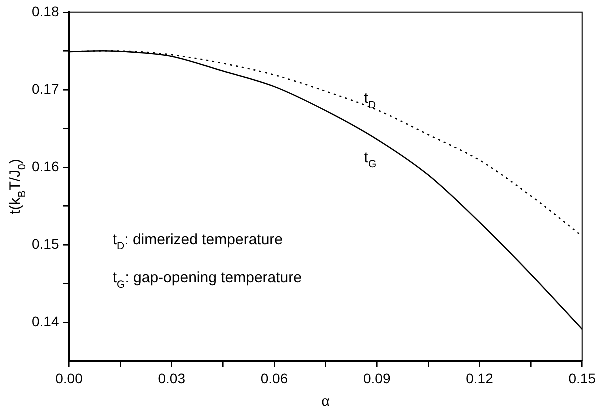 This screenshot has height=414, width=600. What do you see at coordinates (582, 378) in the screenshot?
I see `x-tick-label: 0.15` at bounding box center [582, 378].